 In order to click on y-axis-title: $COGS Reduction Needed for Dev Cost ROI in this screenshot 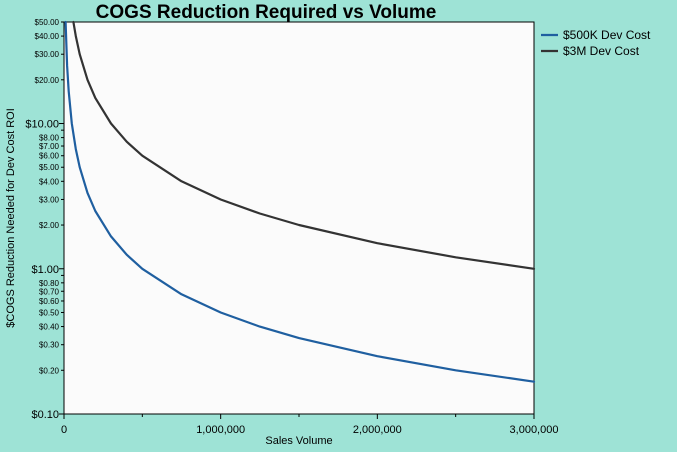, I will do `click(11, 217)`.